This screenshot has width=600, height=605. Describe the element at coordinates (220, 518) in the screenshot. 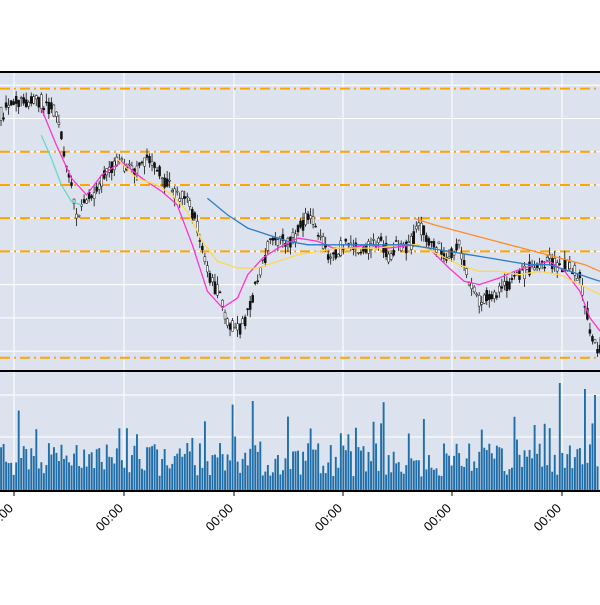

I see `x-tick-label-2: 00:00` at that location.